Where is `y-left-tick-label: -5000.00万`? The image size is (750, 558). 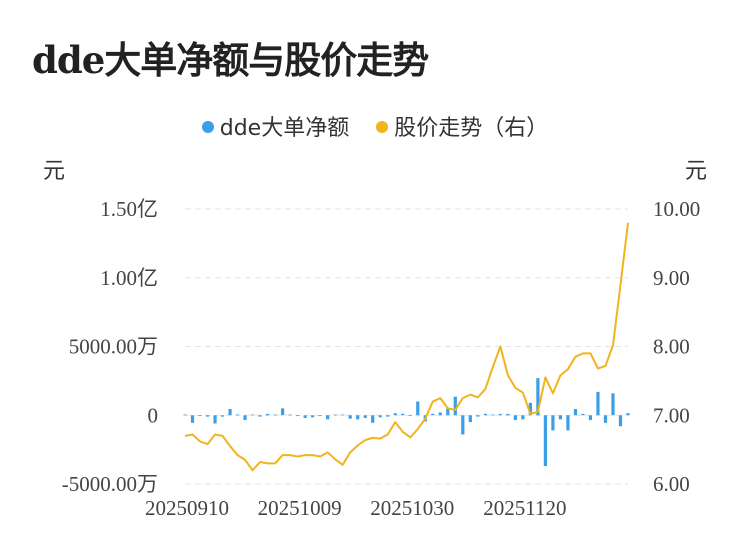 y-left-tick-label: -5000.00万 is located at coordinates (110, 484).